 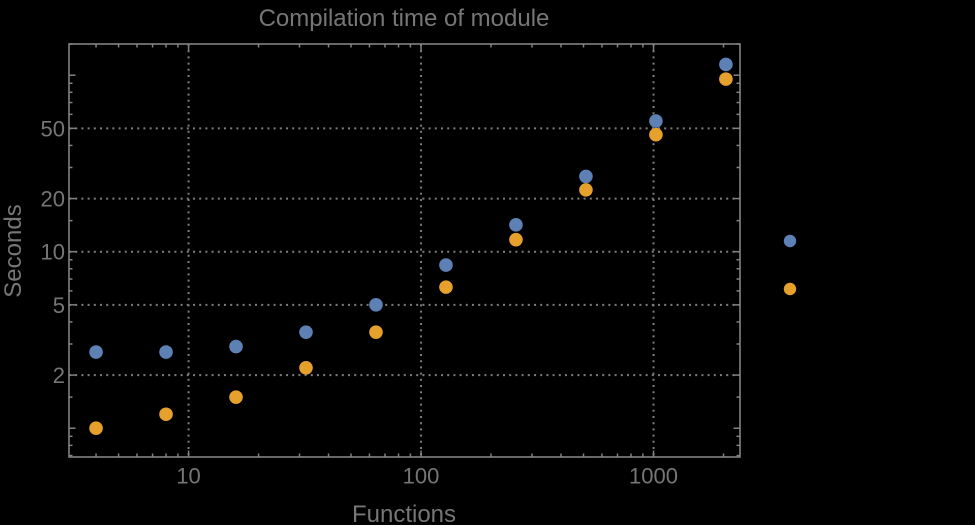 I want to click on x-tick-label: 10, so click(x=188, y=476).